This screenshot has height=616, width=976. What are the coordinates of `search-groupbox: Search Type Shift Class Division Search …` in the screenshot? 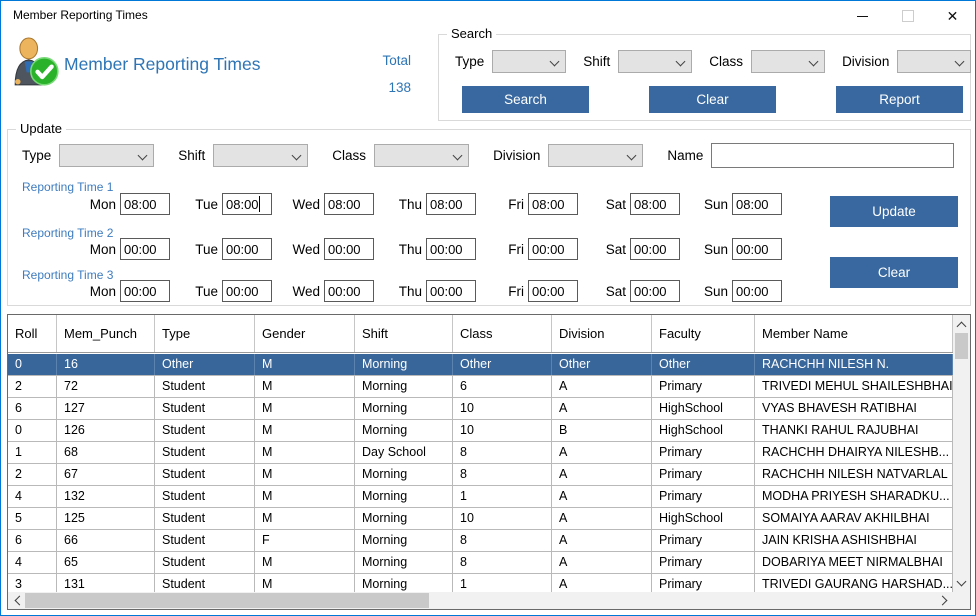 It's located at (705, 73).